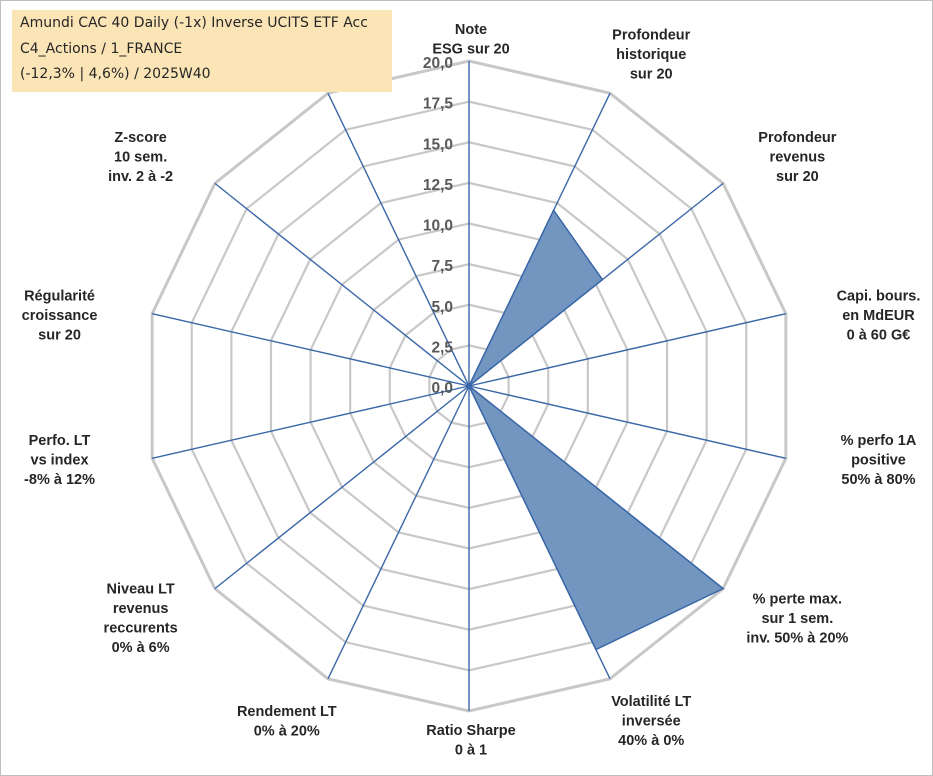 The width and height of the screenshot is (933, 776). I want to click on axis-label-8-line-0: Rendement LT, so click(287, 712).